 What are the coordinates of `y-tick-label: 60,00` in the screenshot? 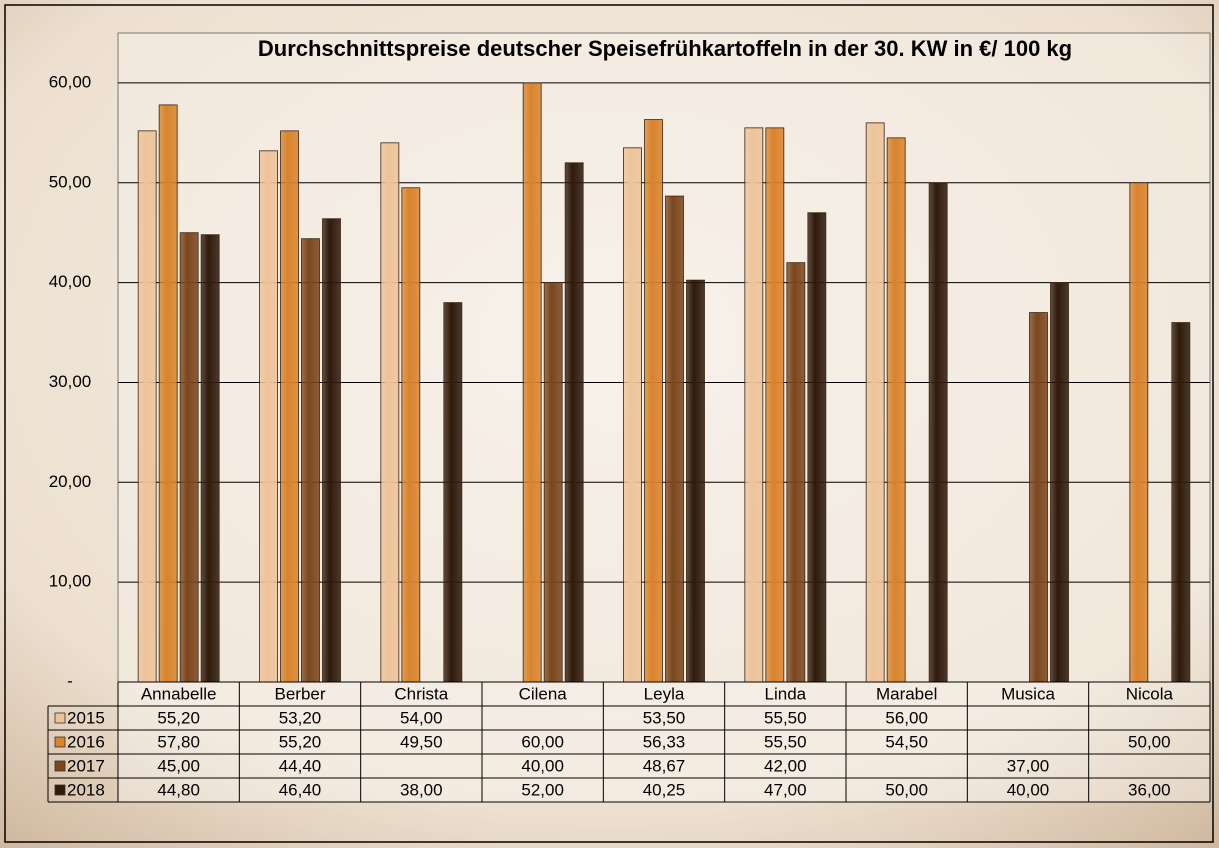 It's located at (70, 81).